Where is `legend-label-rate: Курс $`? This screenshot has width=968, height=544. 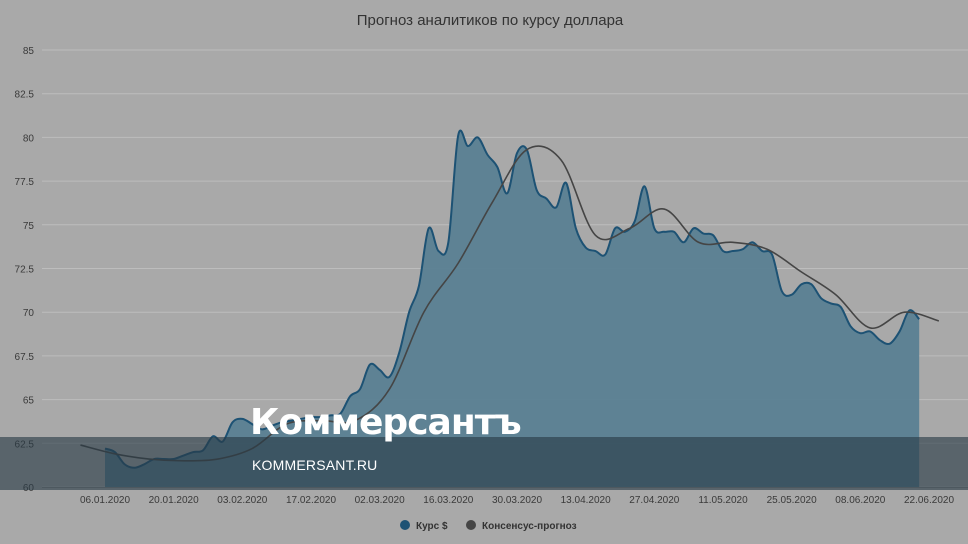 legend-label-rate: Курс $ is located at coordinates (432, 526).